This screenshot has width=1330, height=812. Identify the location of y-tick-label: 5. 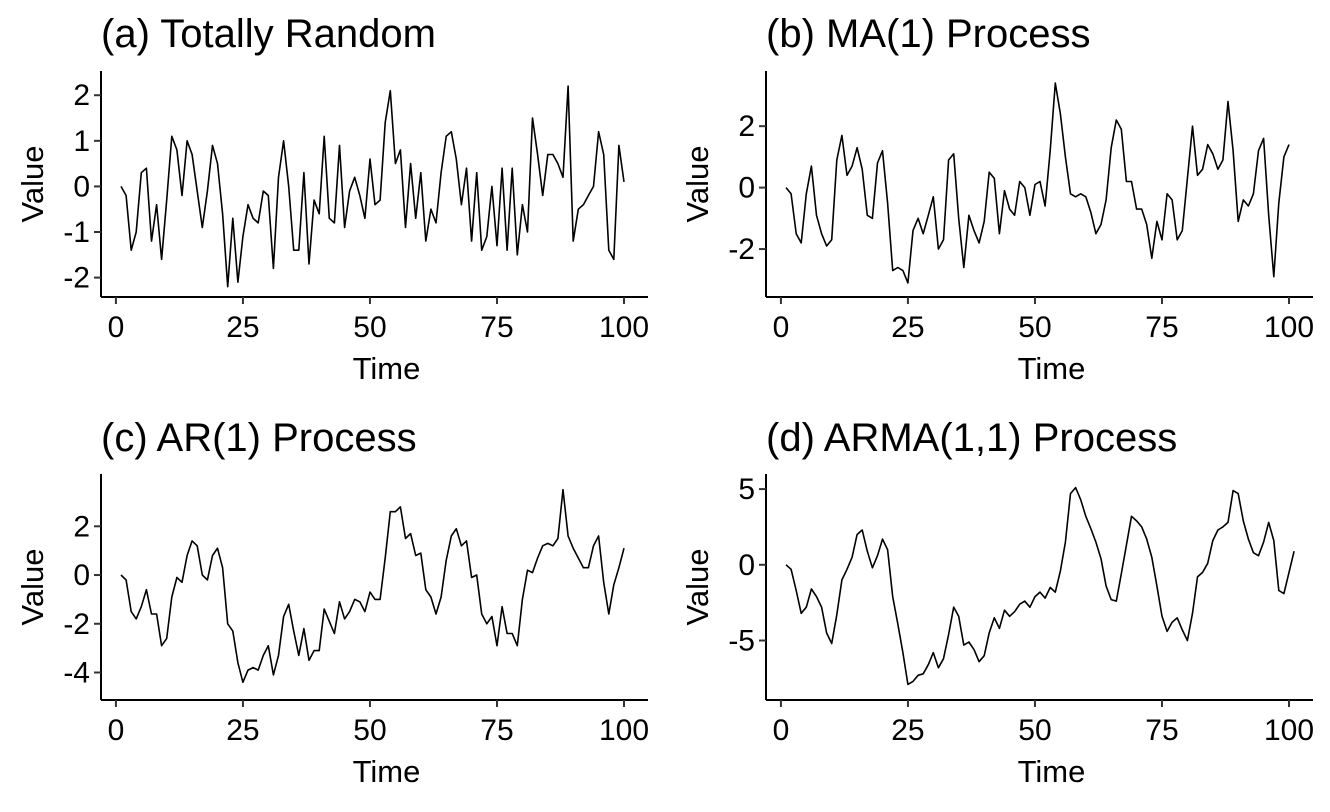
(746, 489).